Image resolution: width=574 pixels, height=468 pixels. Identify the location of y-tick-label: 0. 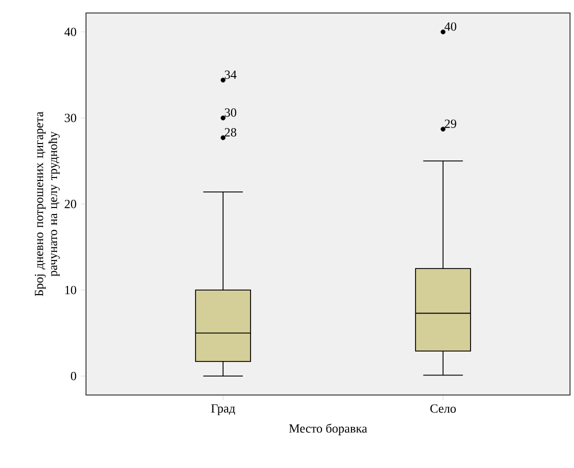
(73, 376).